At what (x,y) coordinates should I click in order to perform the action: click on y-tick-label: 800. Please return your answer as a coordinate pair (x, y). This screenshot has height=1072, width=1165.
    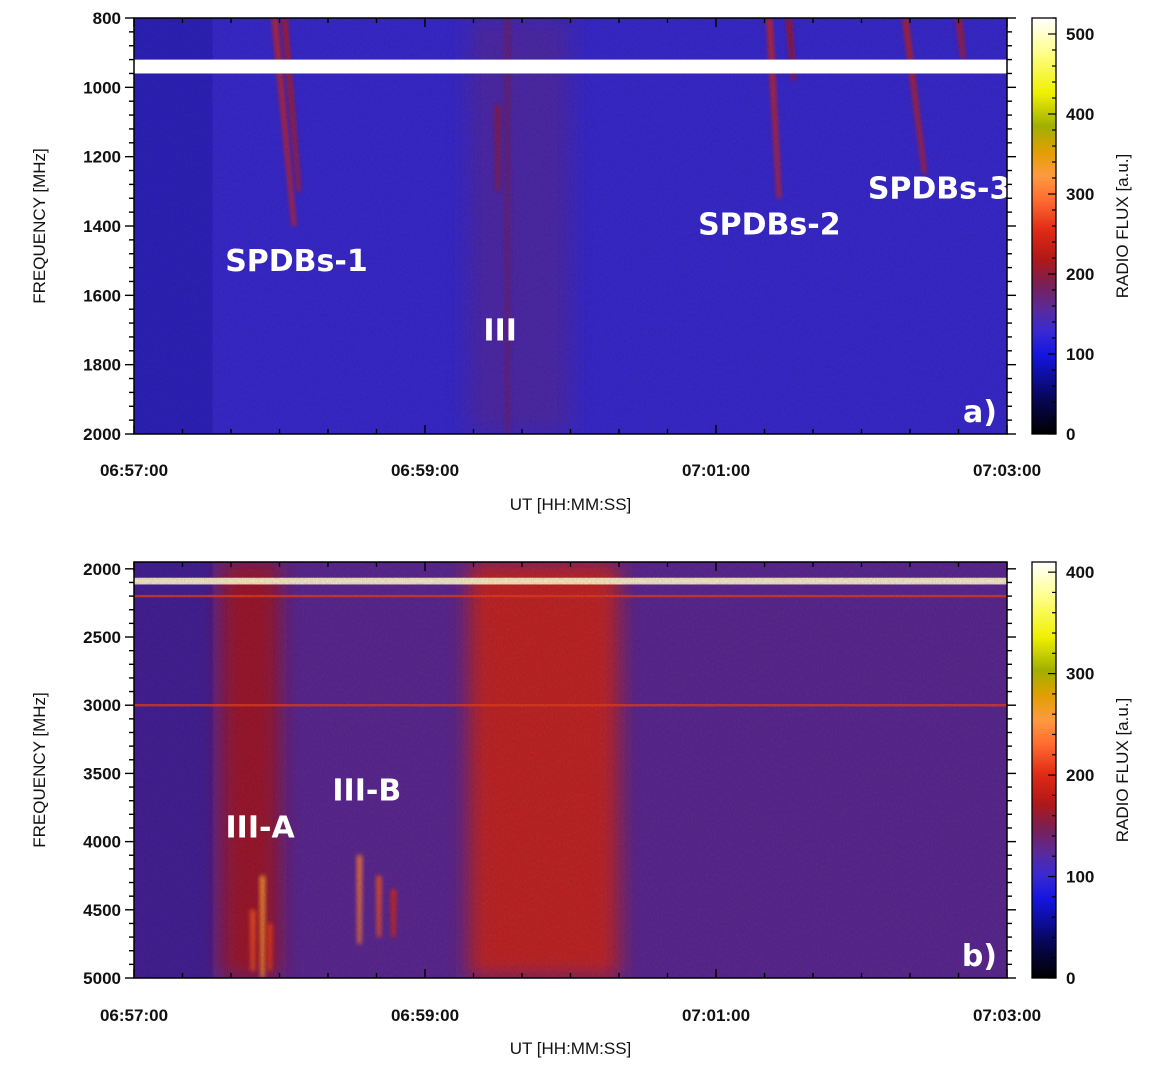
    Looking at the image, I should click on (107, 18).